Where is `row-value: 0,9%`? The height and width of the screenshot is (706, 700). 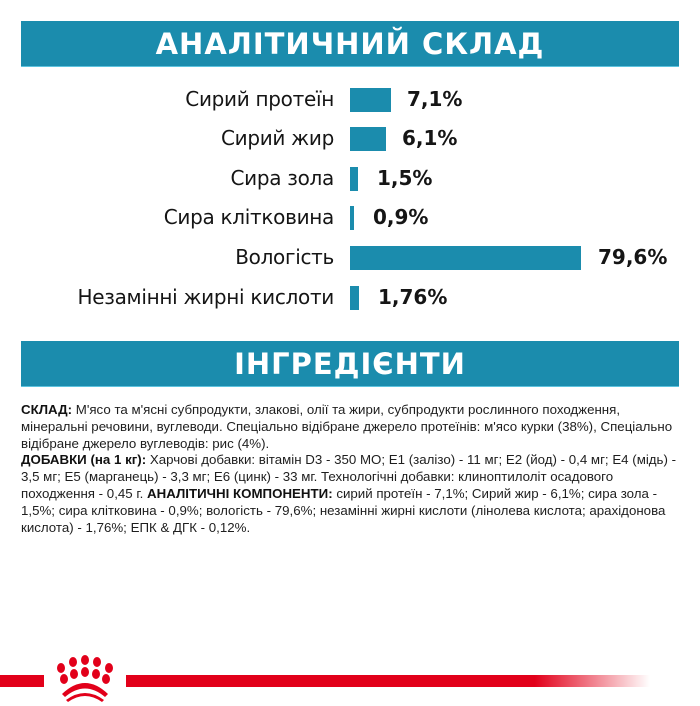 row-value: 0,9% is located at coordinates (401, 217).